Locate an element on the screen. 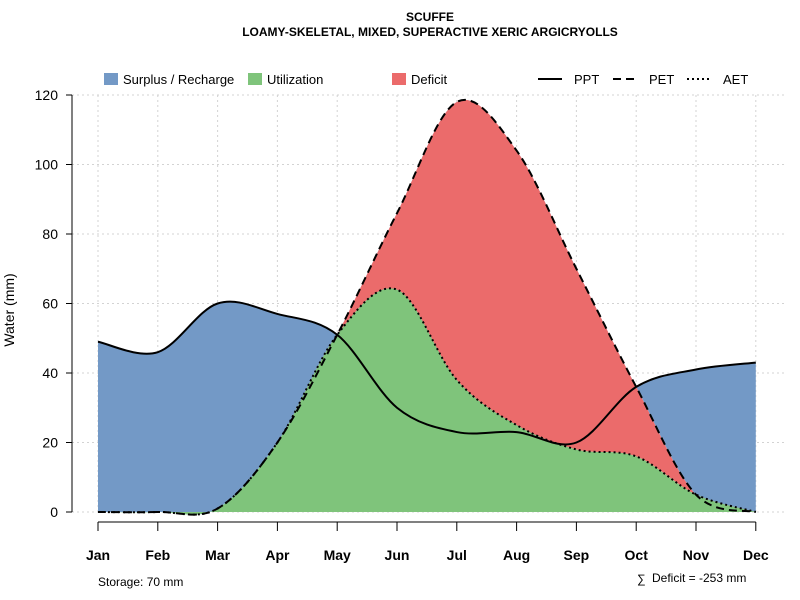 This screenshot has height=600, width=800. storage-label: Storage: 70 mm is located at coordinates (140, 582).